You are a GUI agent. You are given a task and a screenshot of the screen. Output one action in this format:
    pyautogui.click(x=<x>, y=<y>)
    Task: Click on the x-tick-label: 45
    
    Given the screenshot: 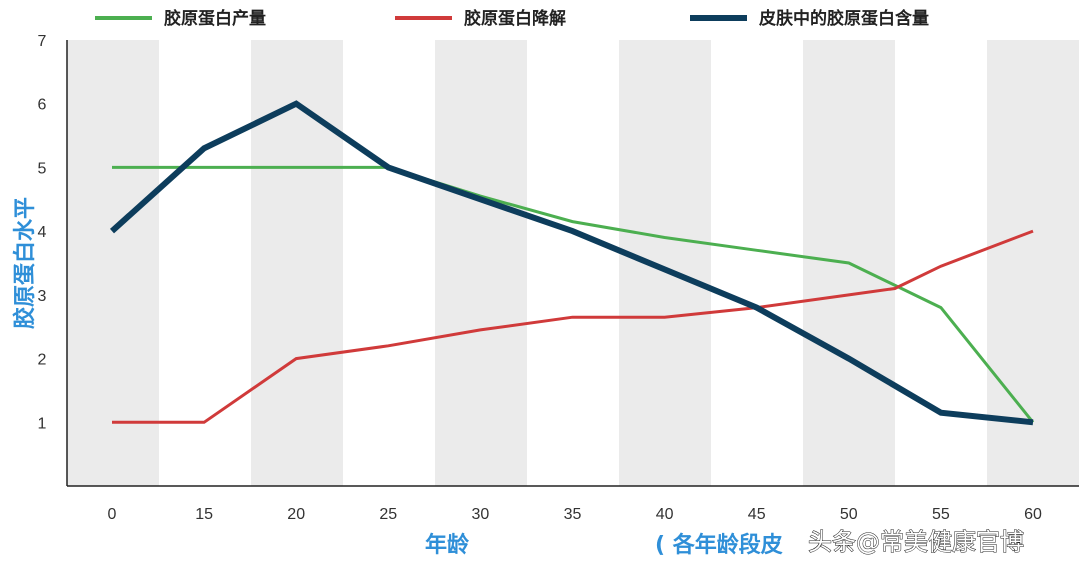 What is the action you would take?
    pyautogui.click(x=757, y=514)
    